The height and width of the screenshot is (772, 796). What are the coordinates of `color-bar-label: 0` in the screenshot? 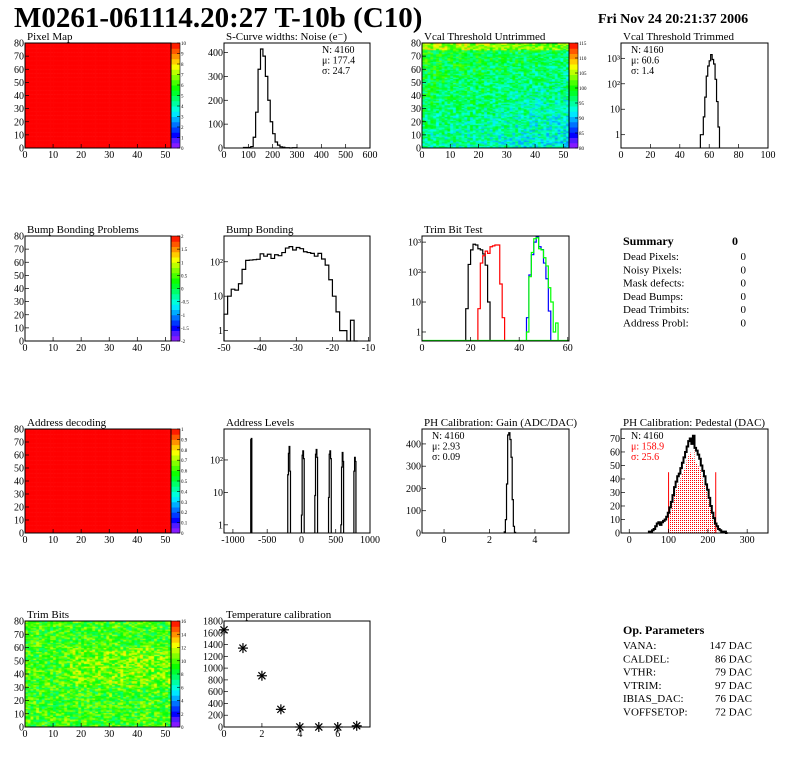 It's located at (182, 728).